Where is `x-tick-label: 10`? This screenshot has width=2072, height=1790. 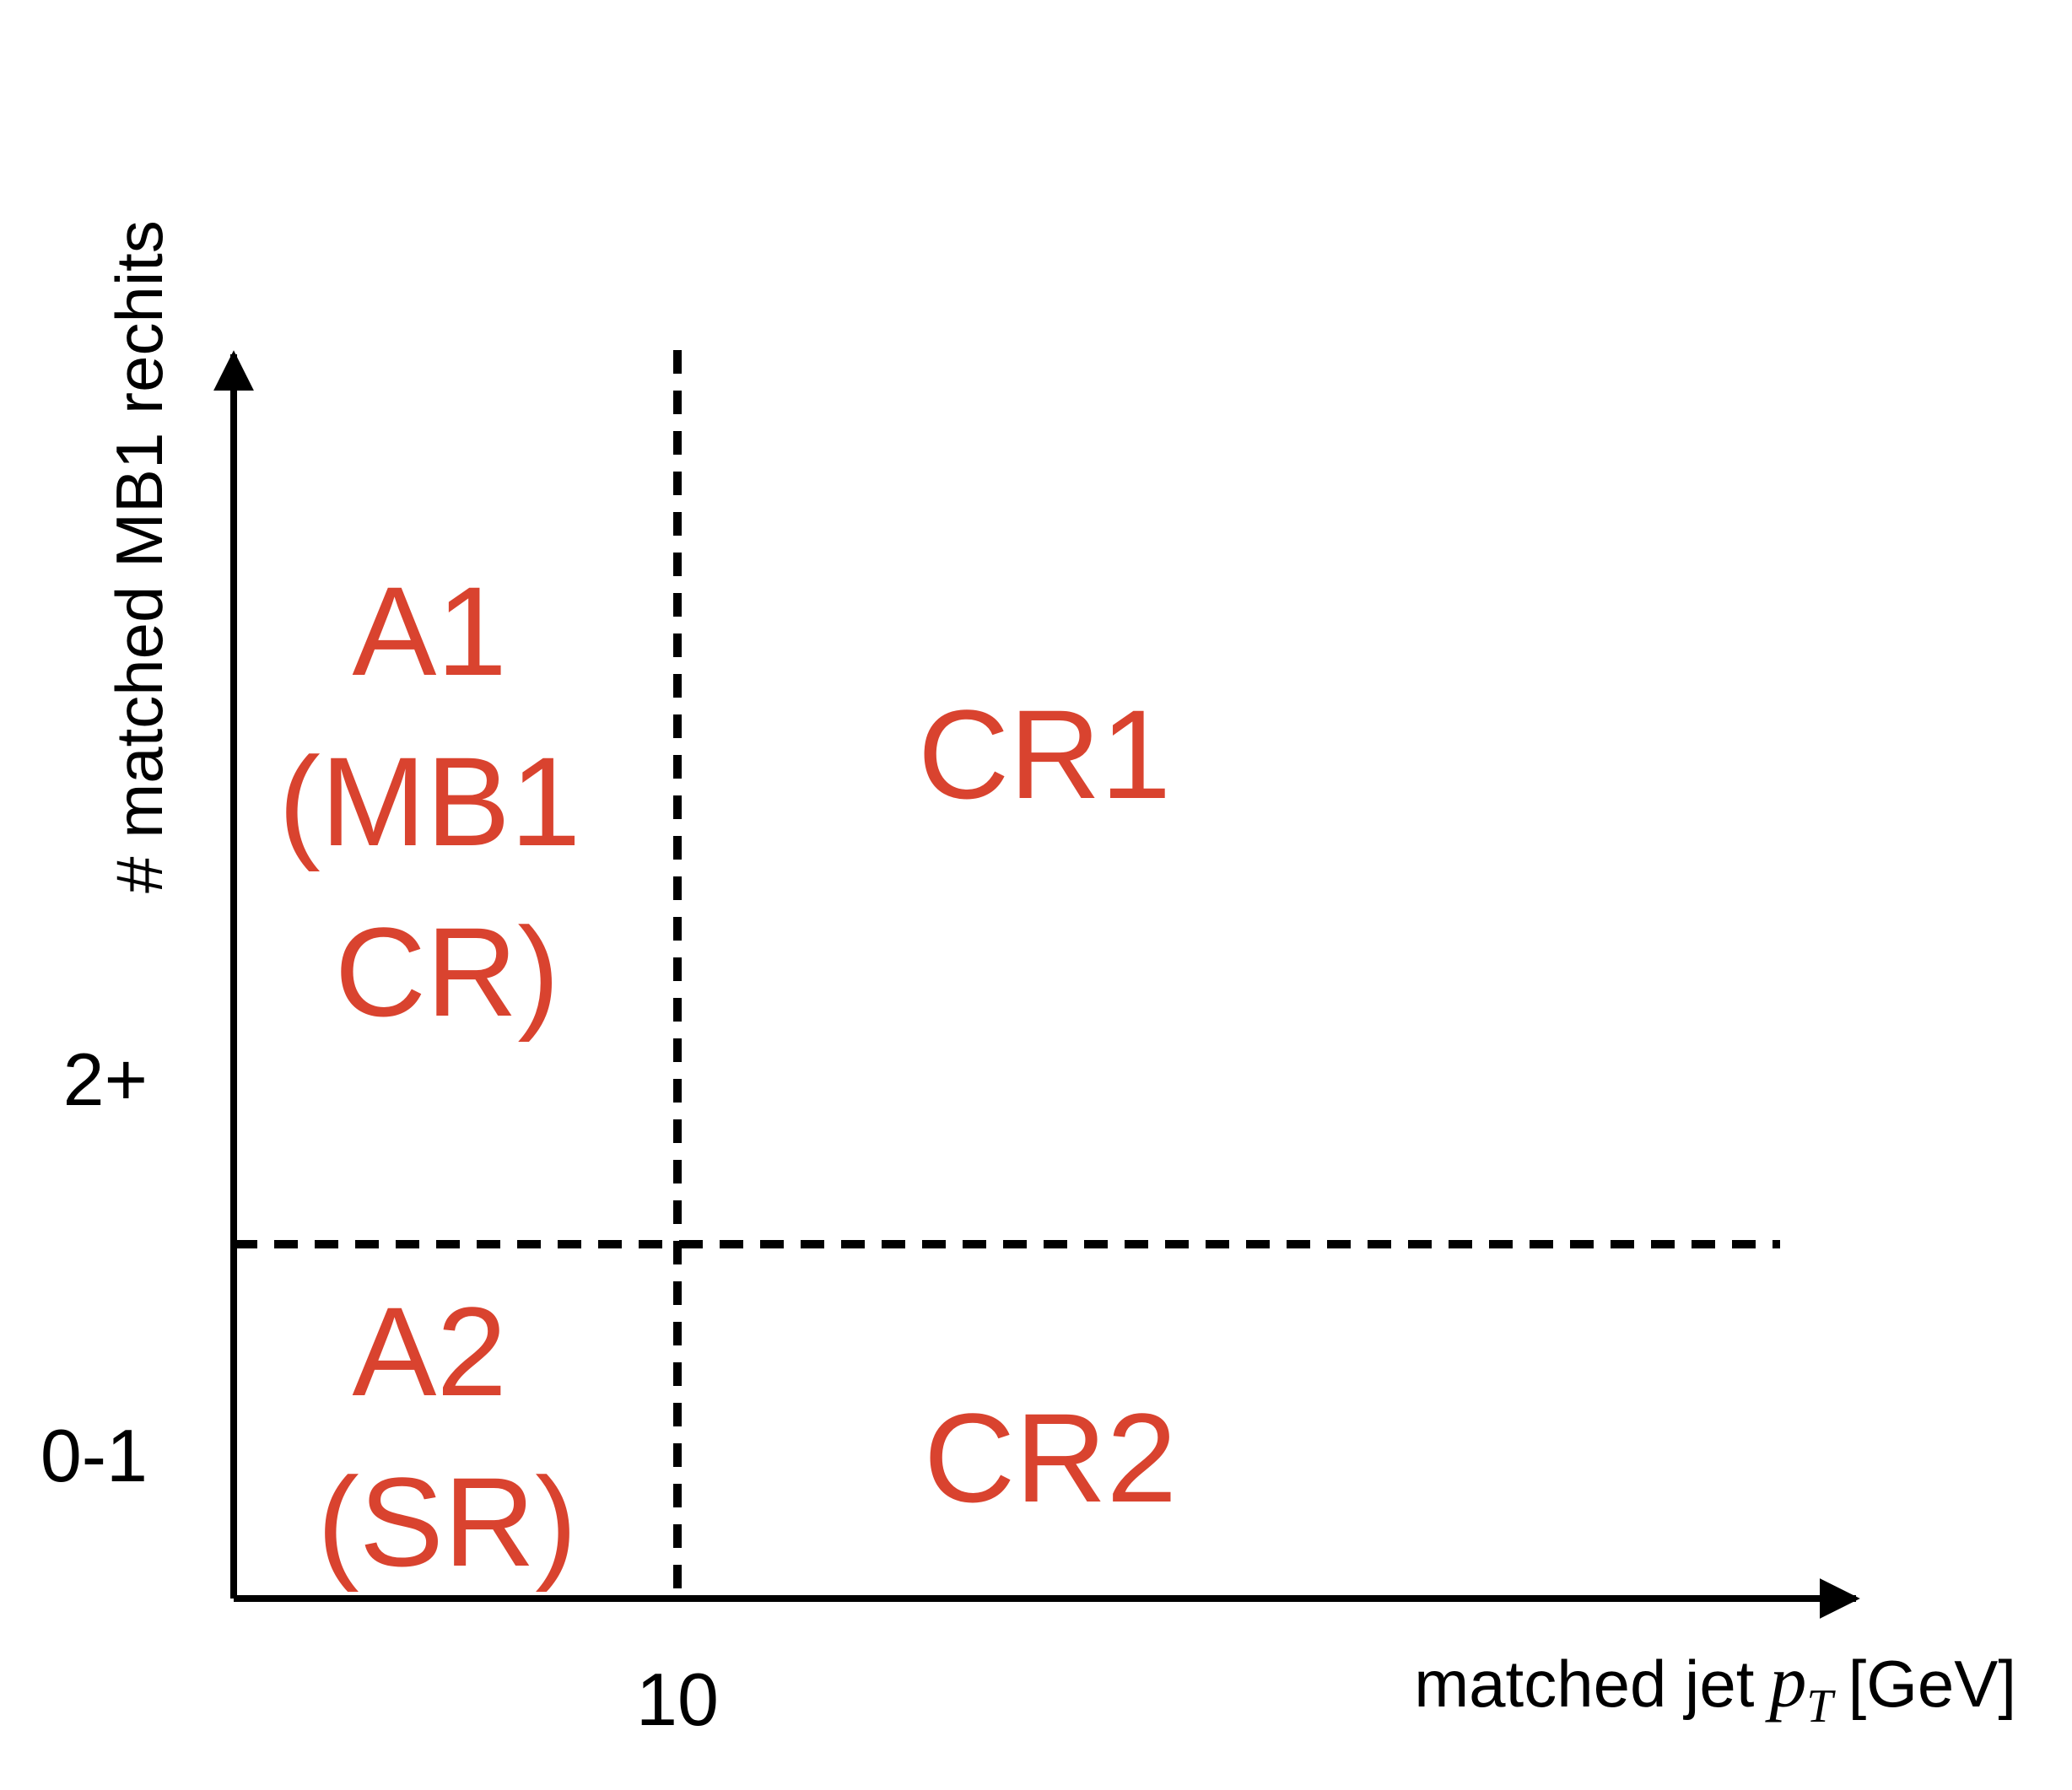 x-tick-label: 10 is located at coordinates (678, 1699).